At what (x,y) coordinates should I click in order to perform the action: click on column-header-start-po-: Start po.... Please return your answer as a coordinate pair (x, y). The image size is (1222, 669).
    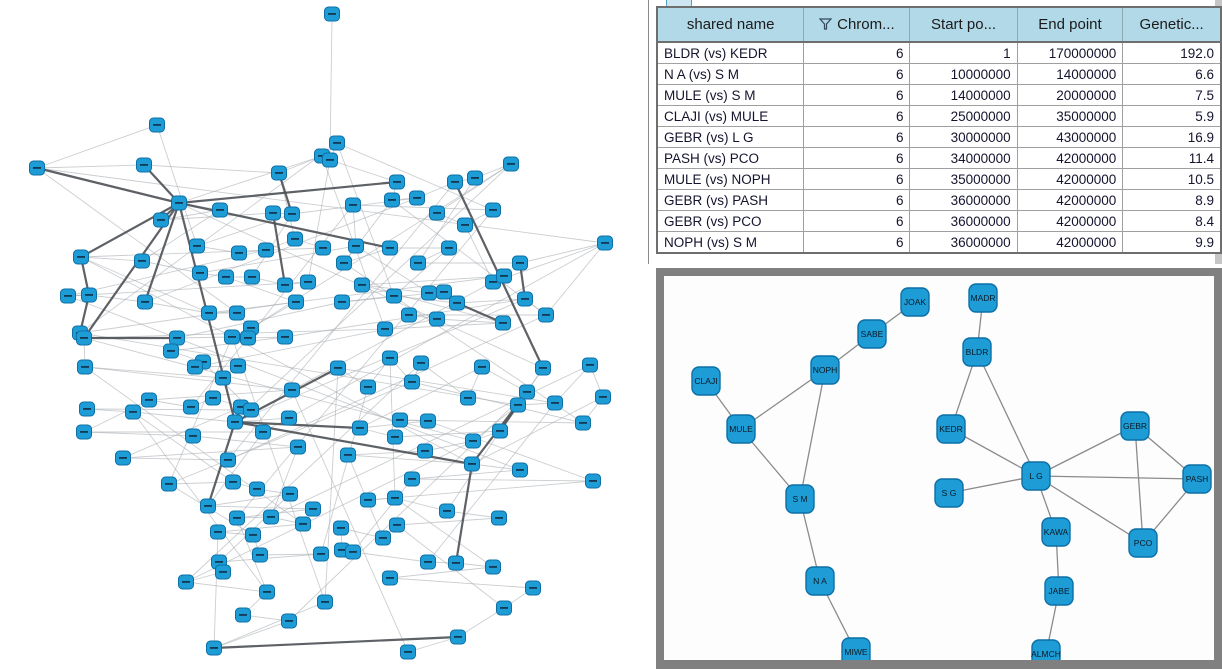
    Looking at the image, I should click on (963, 24).